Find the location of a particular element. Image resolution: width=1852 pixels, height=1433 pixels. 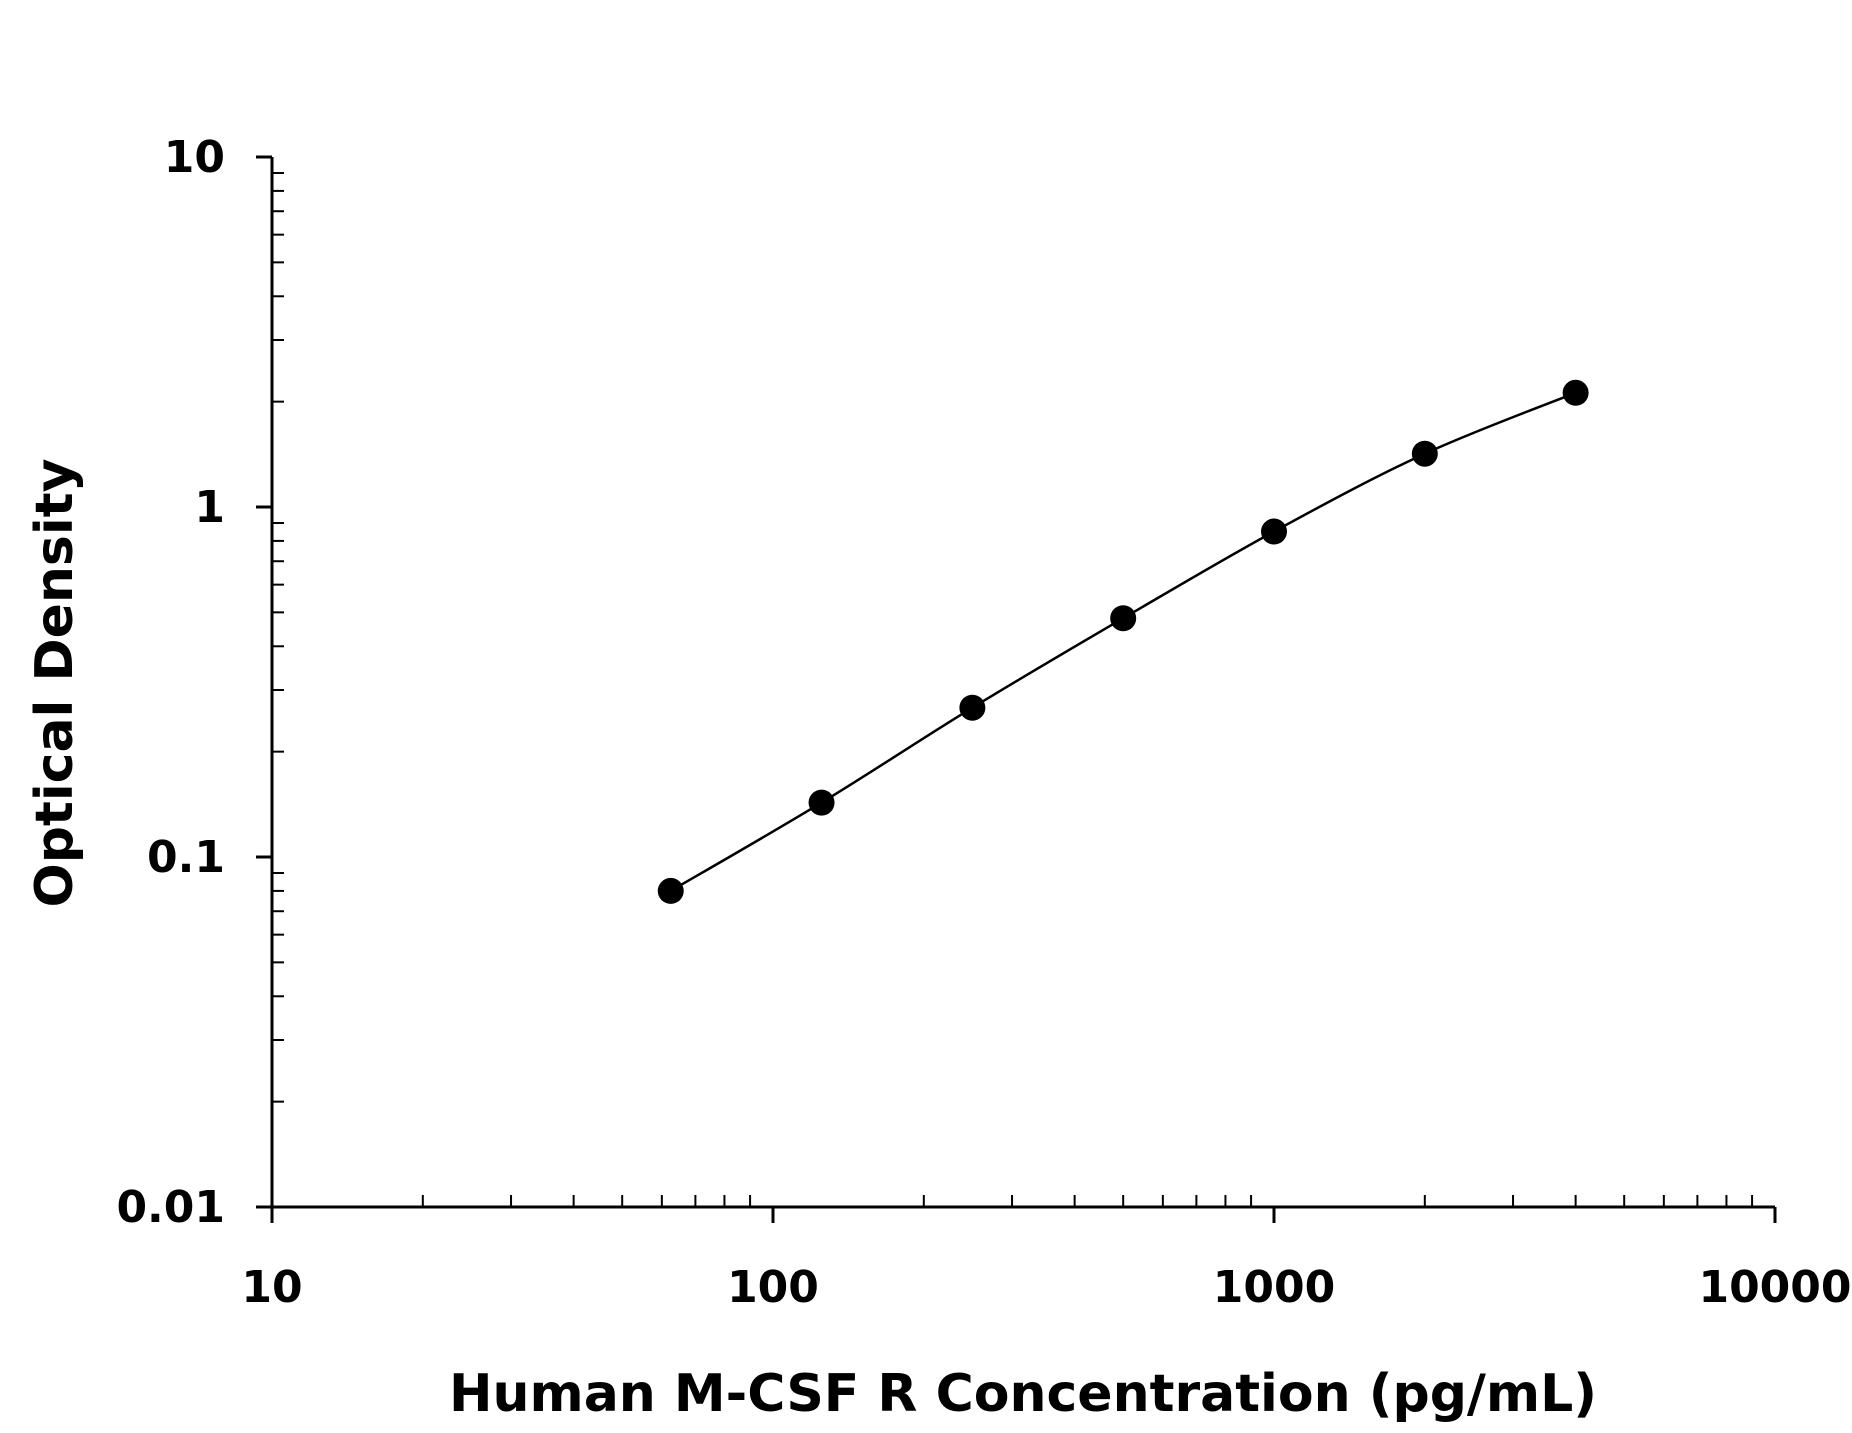

y-axis-title: Optical Density is located at coordinates (55, 683).